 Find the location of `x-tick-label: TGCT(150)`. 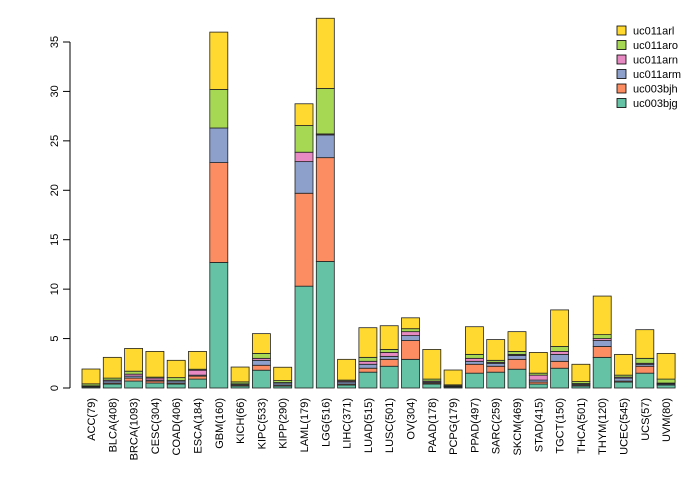

x-tick-label: TGCT(150) is located at coordinates (561, 426).